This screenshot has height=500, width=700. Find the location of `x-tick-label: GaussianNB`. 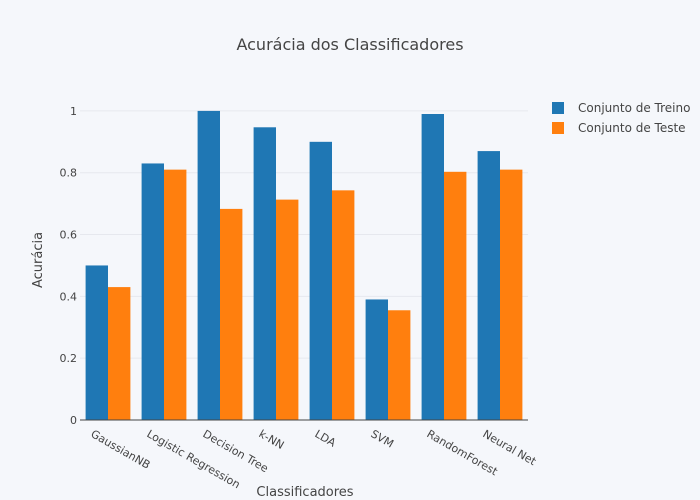

x-tick-label: GaussianNB is located at coordinates (121, 449).